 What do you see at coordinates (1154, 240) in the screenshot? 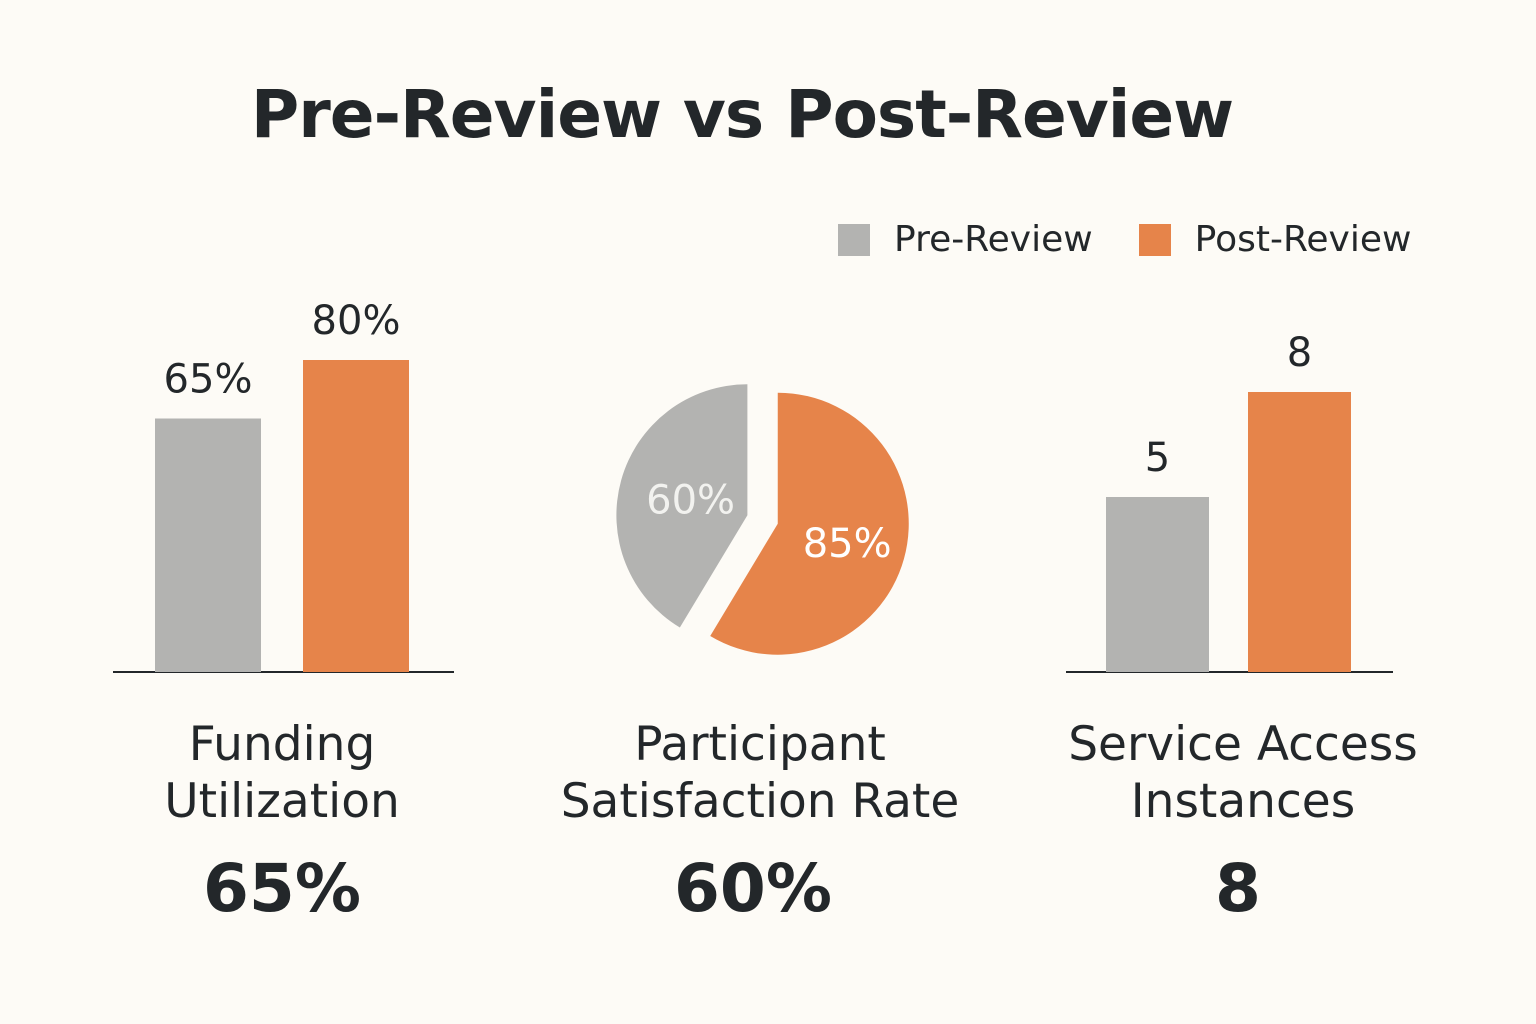
I see `legend-swatch-post-review` at bounding box center [1154, 240].